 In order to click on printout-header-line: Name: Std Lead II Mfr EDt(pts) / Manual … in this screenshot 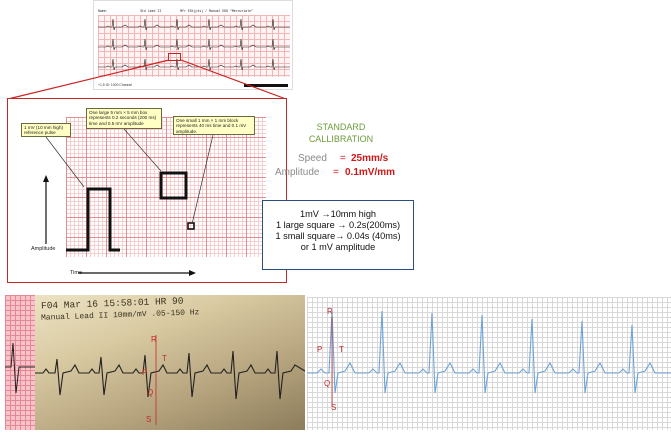, I will do `click(175, 11)`.